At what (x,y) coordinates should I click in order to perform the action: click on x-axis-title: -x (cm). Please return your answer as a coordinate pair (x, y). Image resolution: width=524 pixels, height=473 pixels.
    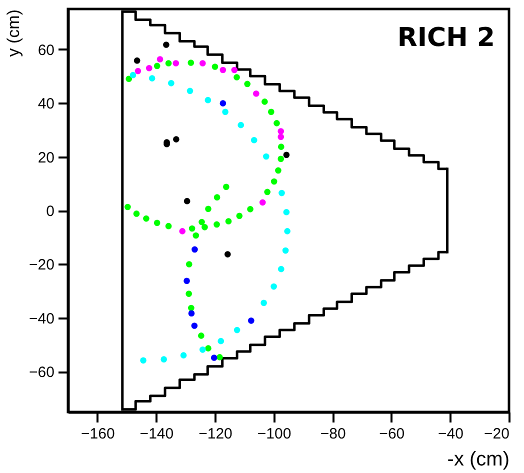
    Looking at the image, I should click on (478, 459).